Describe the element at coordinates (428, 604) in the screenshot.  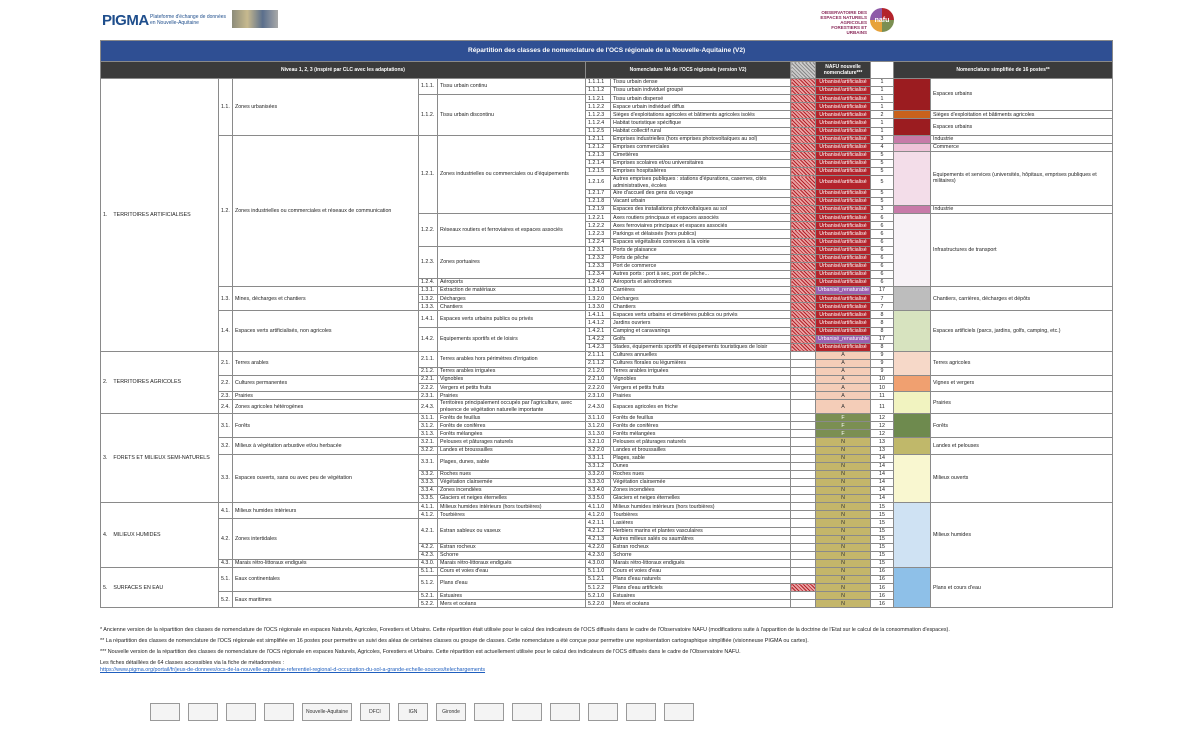
I see `level3-code: 5.2.2.` at that location.